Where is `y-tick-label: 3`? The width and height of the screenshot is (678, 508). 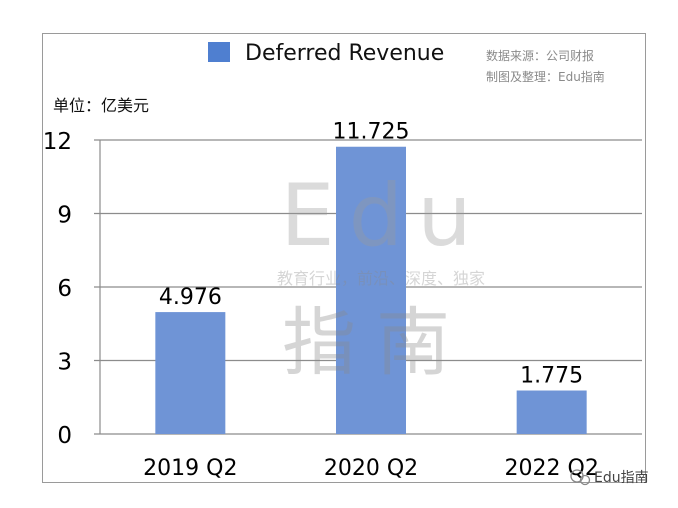
y-tick-label: 3 is located at coordinates (64, 363).